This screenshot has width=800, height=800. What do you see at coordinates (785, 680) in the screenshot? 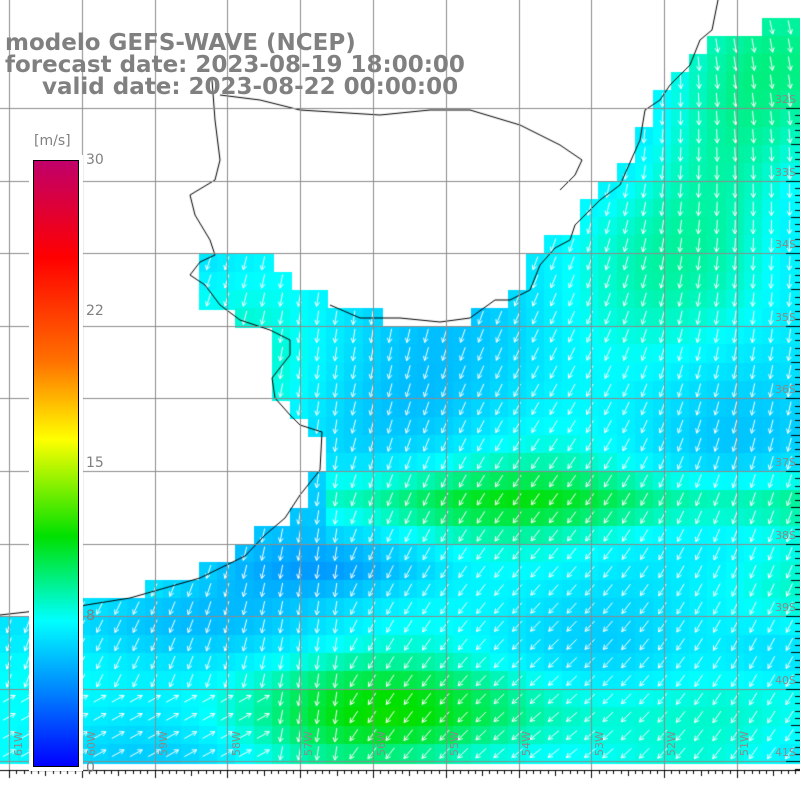
I see `latitude-label: 40S` at bounding box center [785, 680].